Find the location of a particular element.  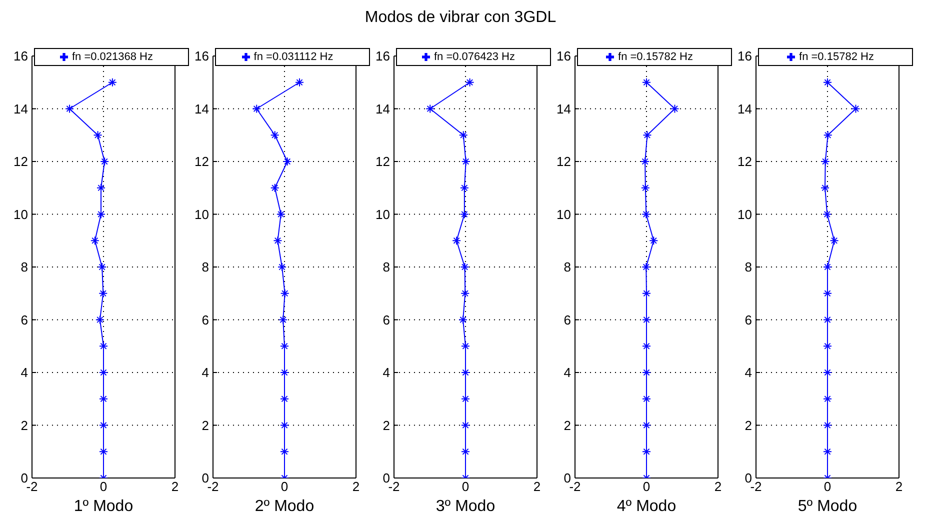

x-axis-title: 5º Modo is located at coordinates (827, 507).